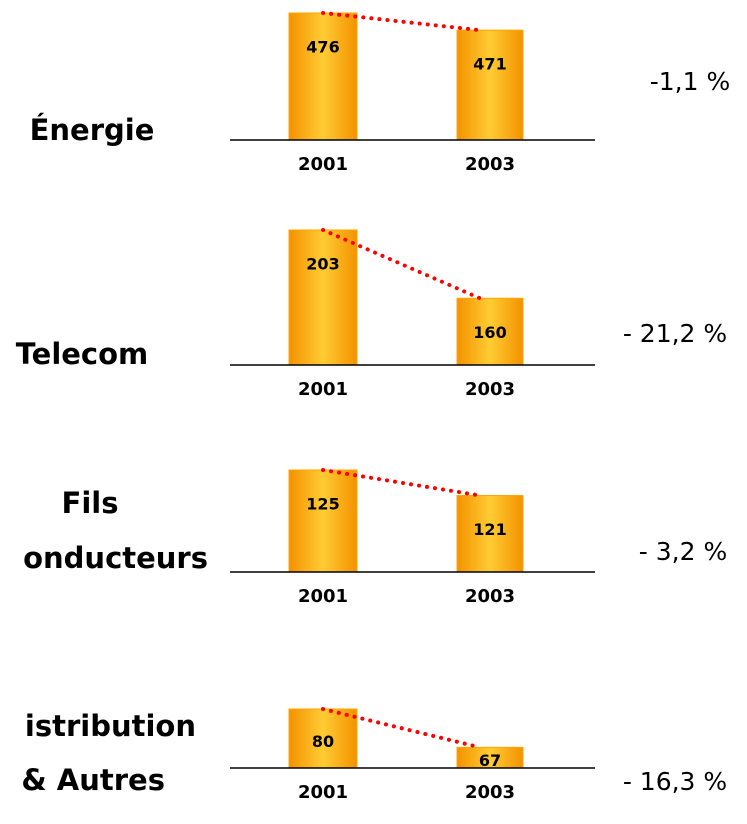 The width and height of the screenshot is (747, 824). I want to click on change-label: - 21,2 %, so click(675, 333).